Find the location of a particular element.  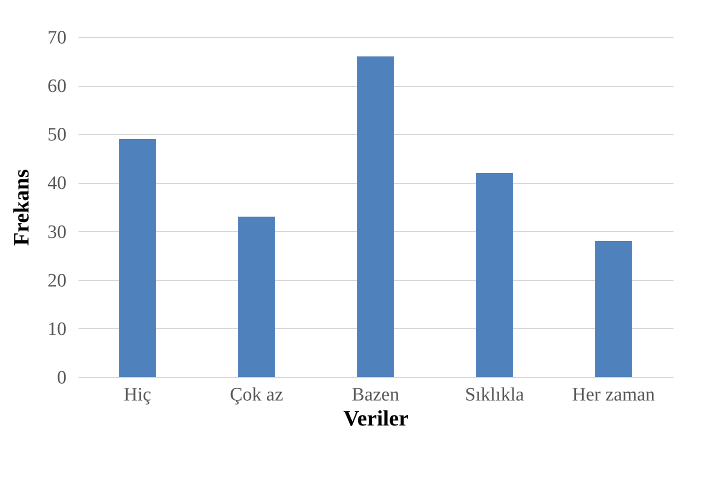

y-tick-label: 10 is located at coordinates (57, 329).